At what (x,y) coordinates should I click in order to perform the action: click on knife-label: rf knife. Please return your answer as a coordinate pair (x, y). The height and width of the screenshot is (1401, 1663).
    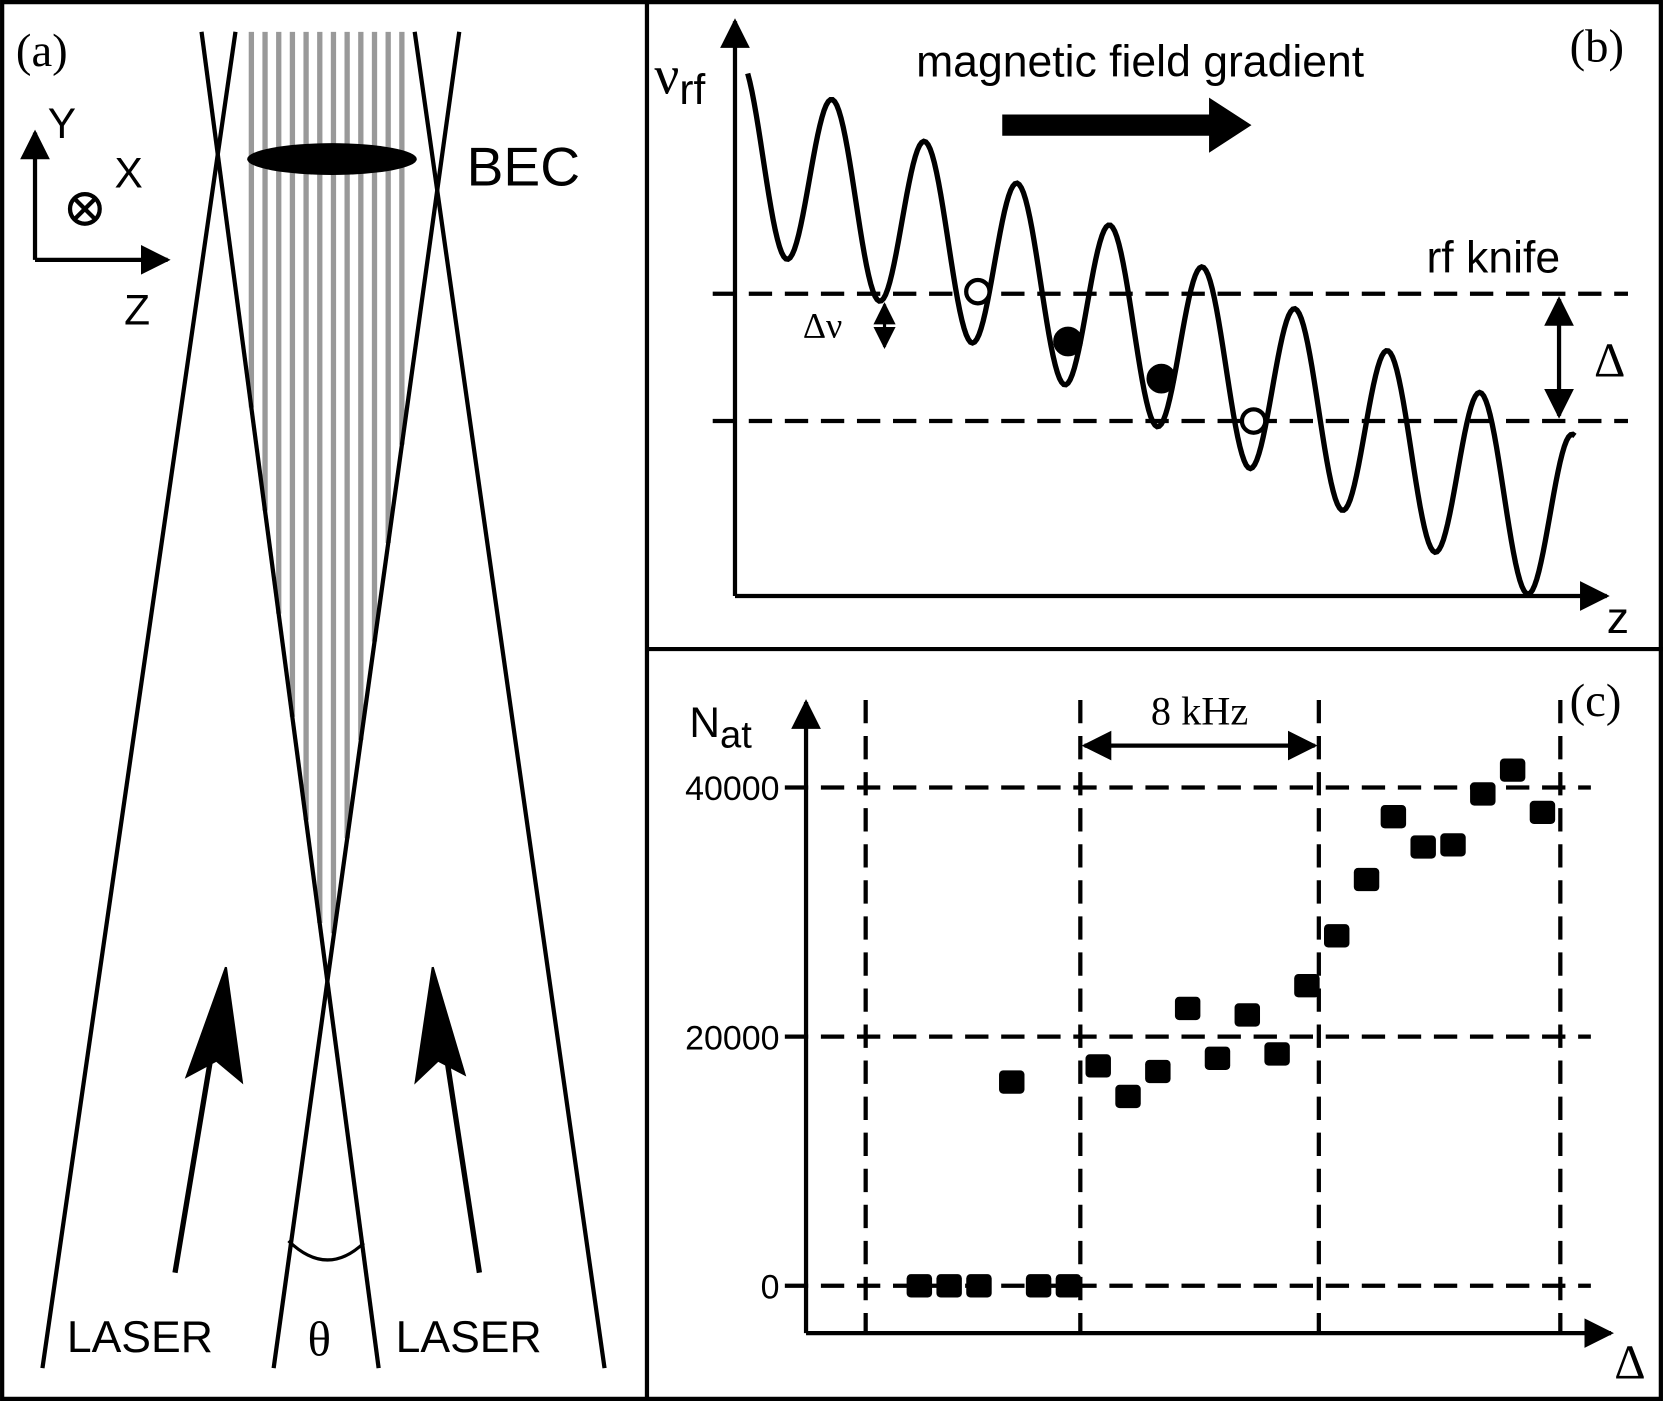
    Looking at the image, I should click on (1493, 258).